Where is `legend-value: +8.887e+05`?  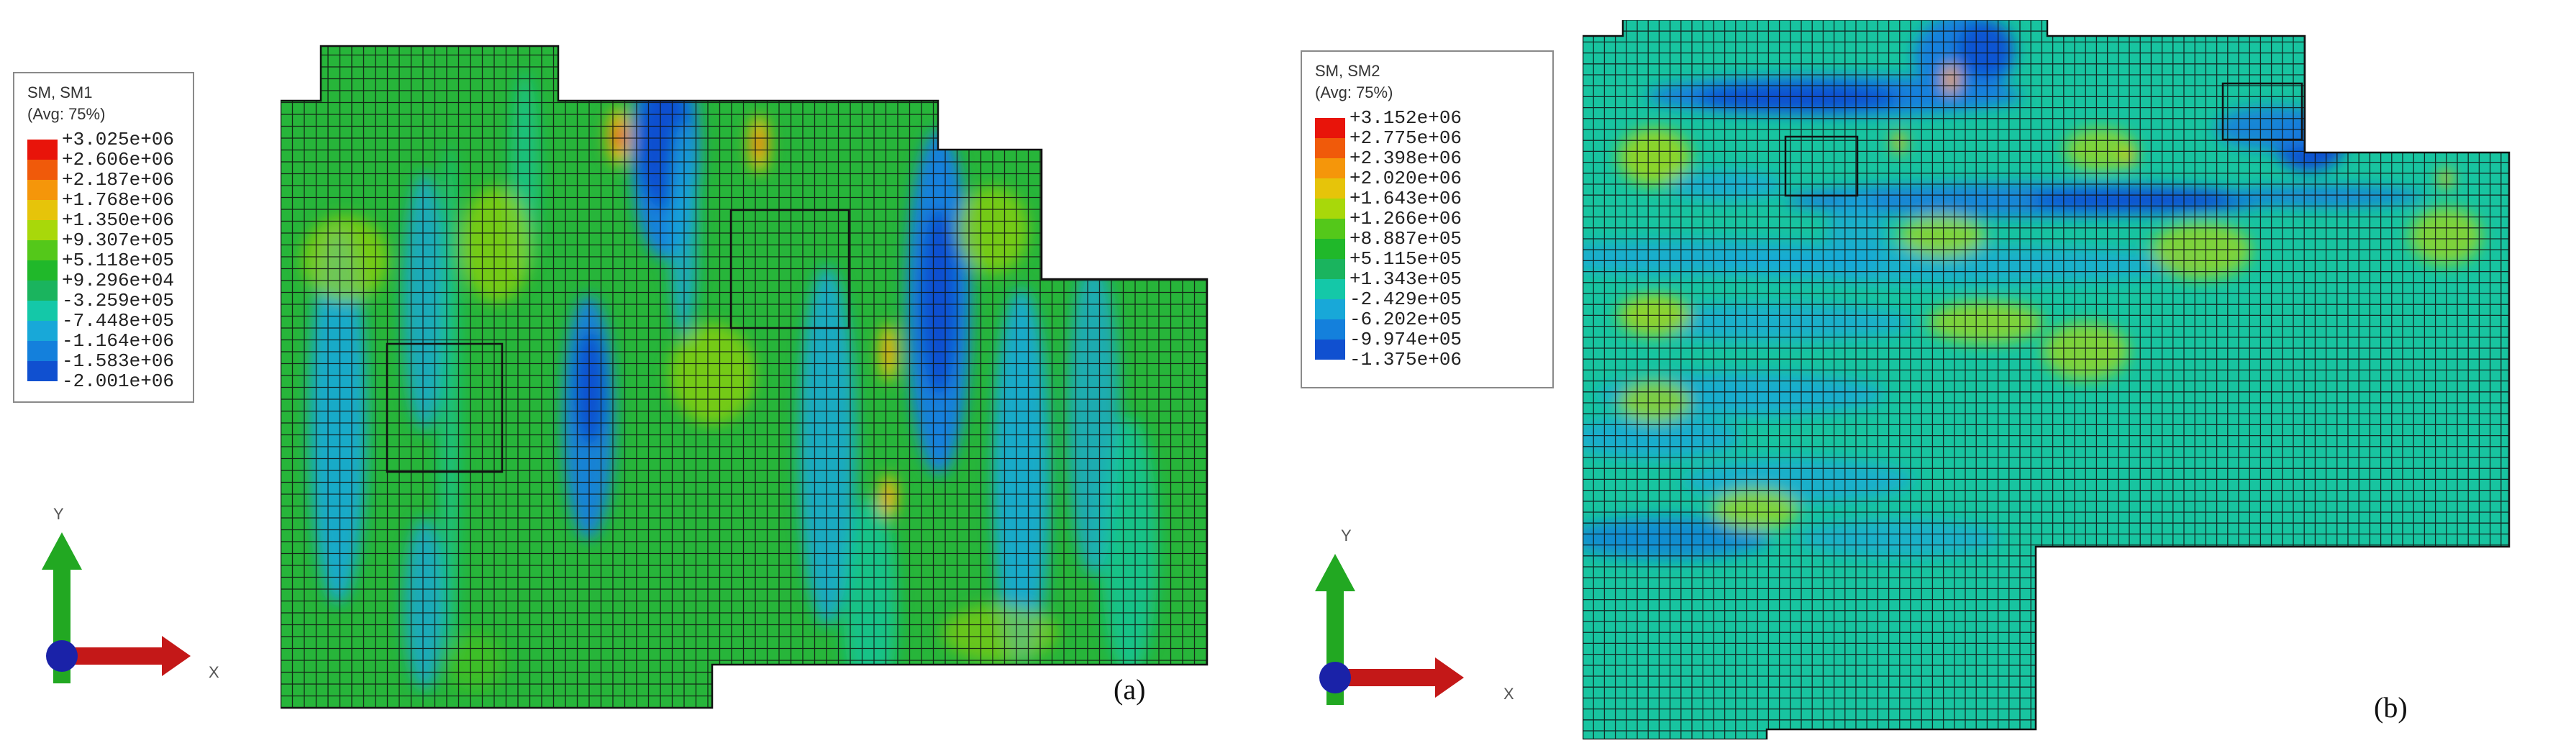 legend-value: +8.887e+05 is located at coordinates (1406, 239).